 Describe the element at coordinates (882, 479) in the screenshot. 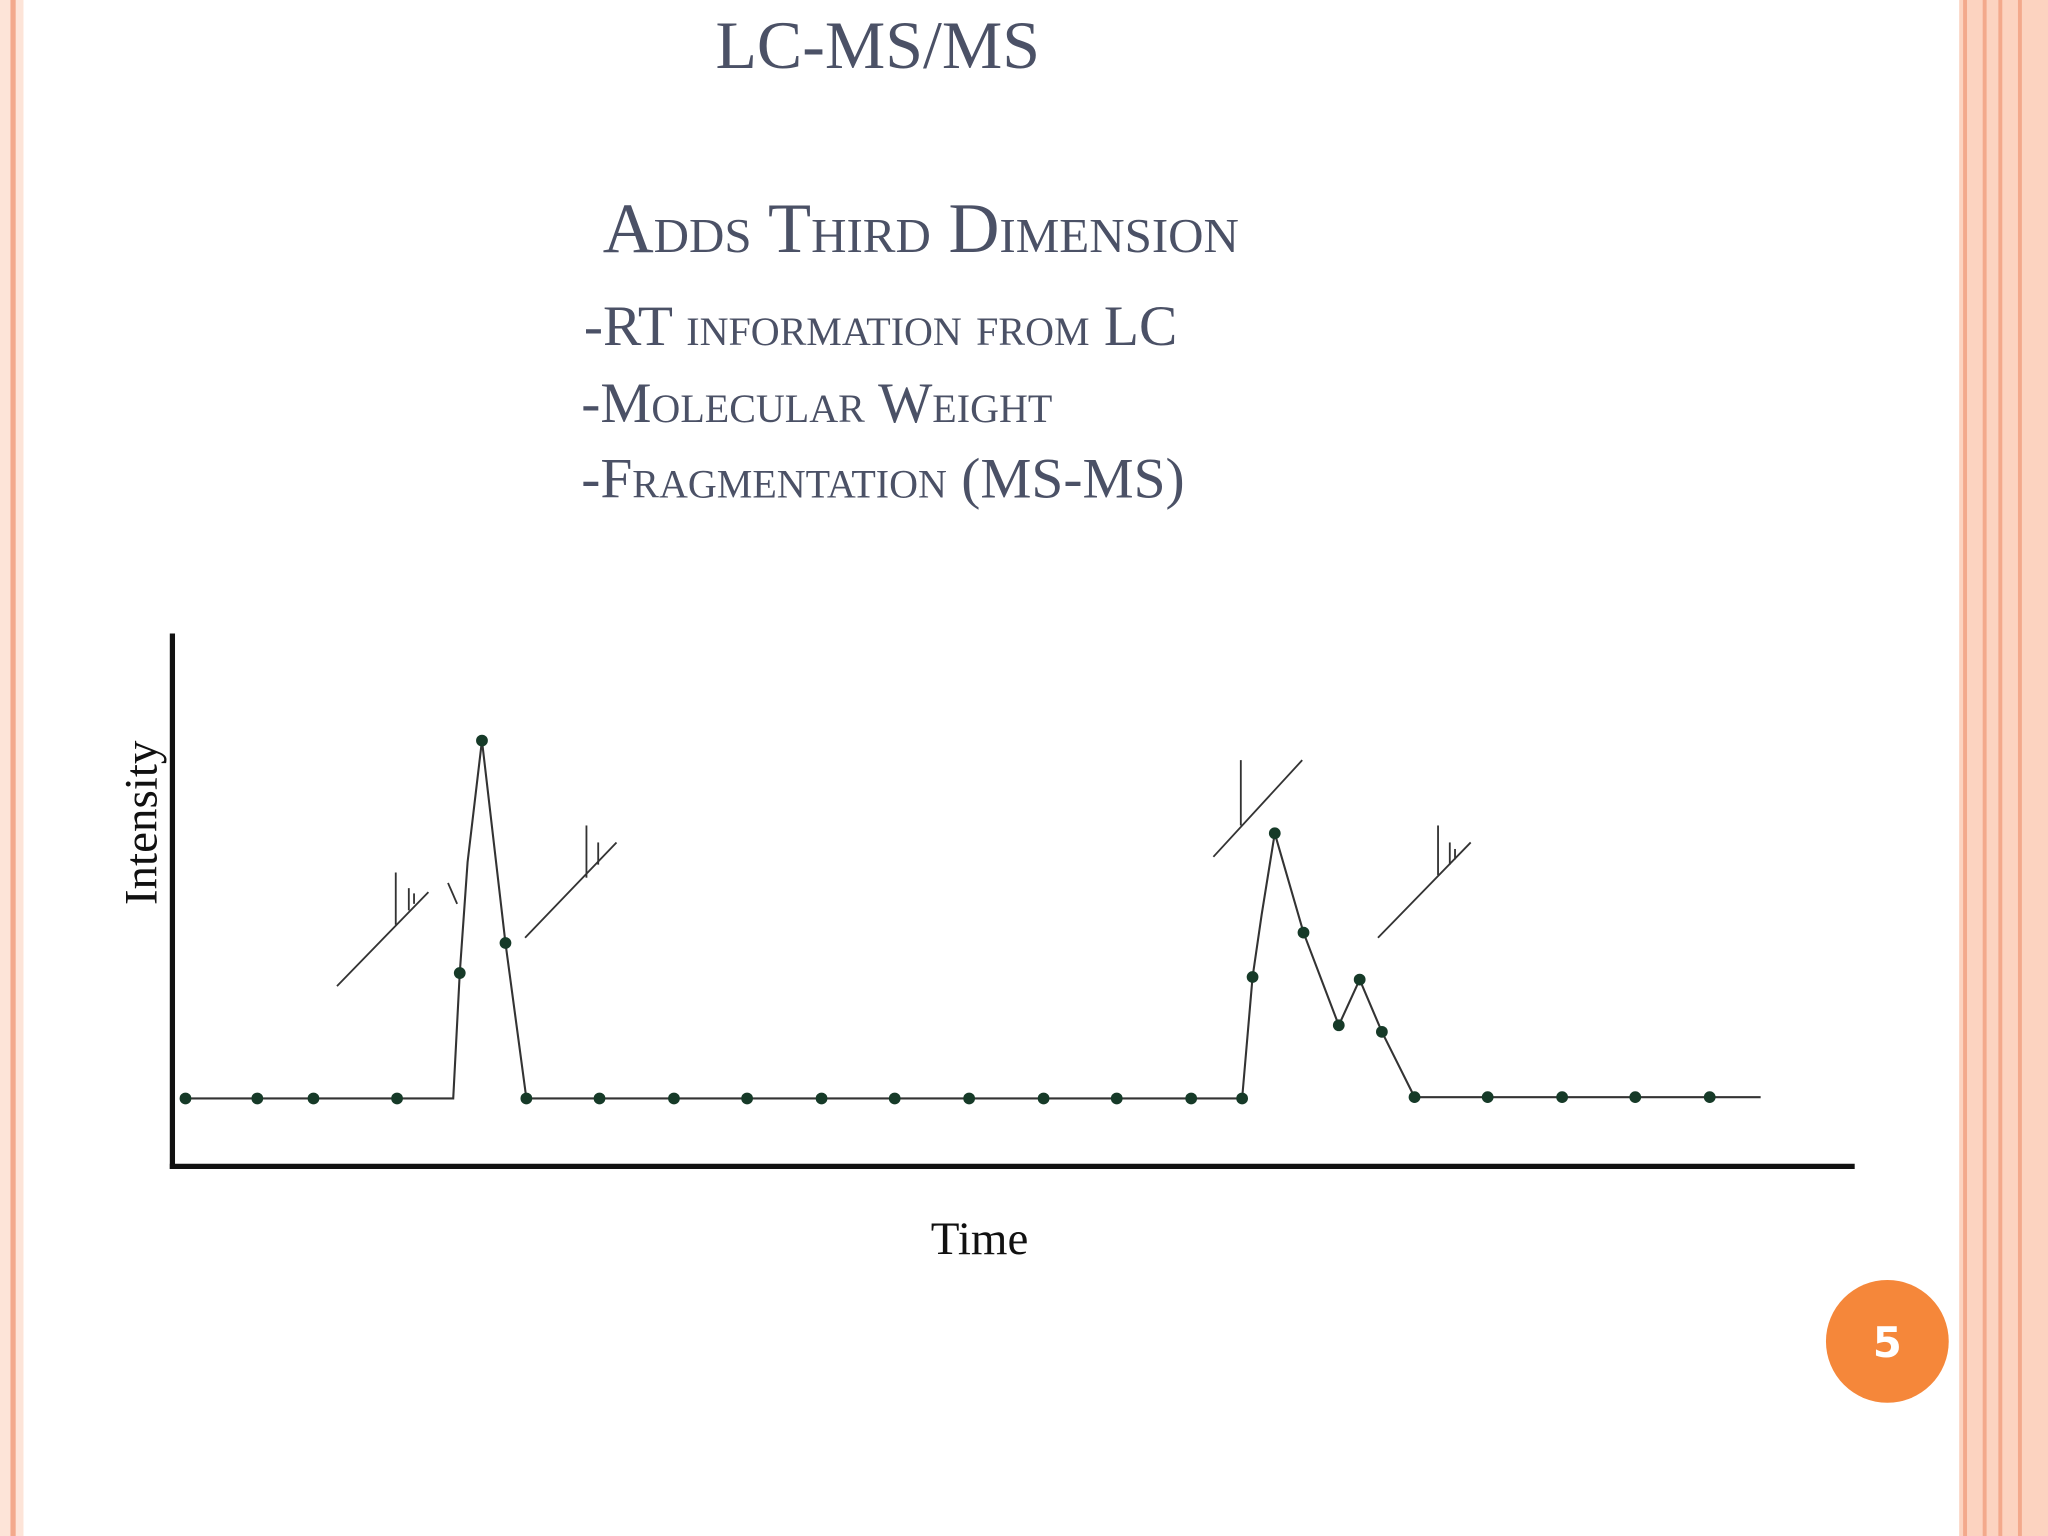

I see `bullet: -Fragmentation (MS-MS)` at that location.